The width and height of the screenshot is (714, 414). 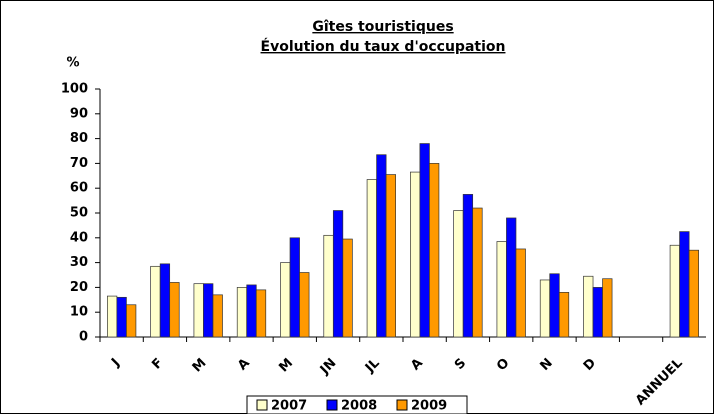 I want to click on y-tick-label: 60, so click(x=79, y=188).